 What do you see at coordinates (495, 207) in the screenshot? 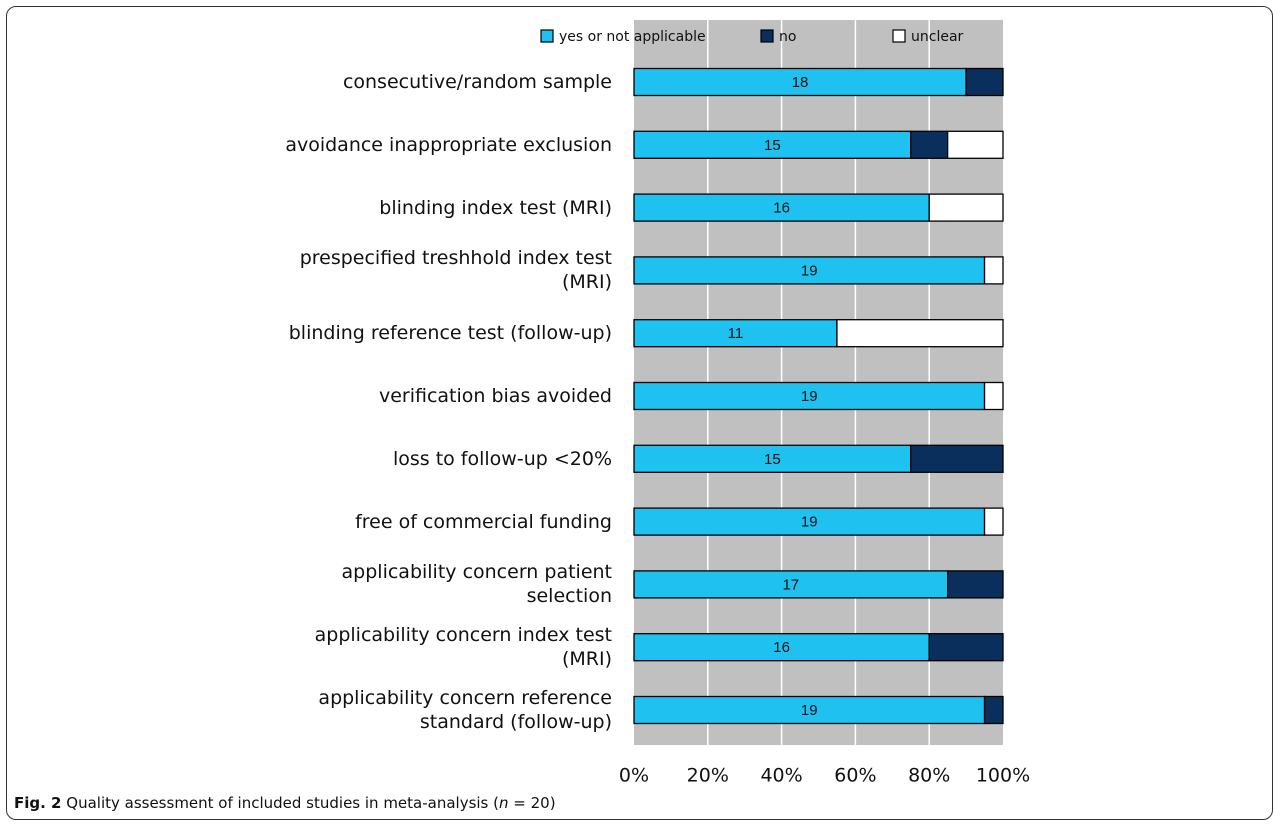
I see `y-tick-label: blinding index test (MRI)` at bounding box center [495, 207].